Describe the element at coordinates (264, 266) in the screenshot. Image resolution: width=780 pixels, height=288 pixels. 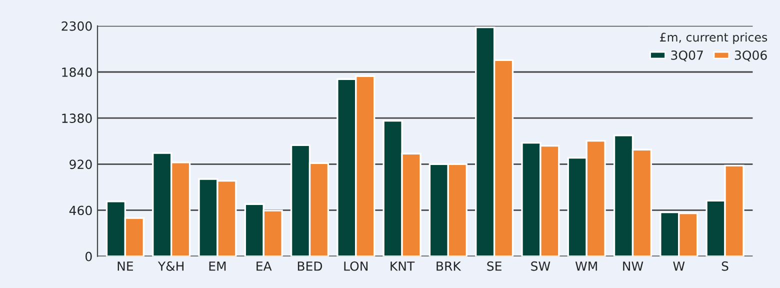
I see `x-tick-label: EA` at that location.